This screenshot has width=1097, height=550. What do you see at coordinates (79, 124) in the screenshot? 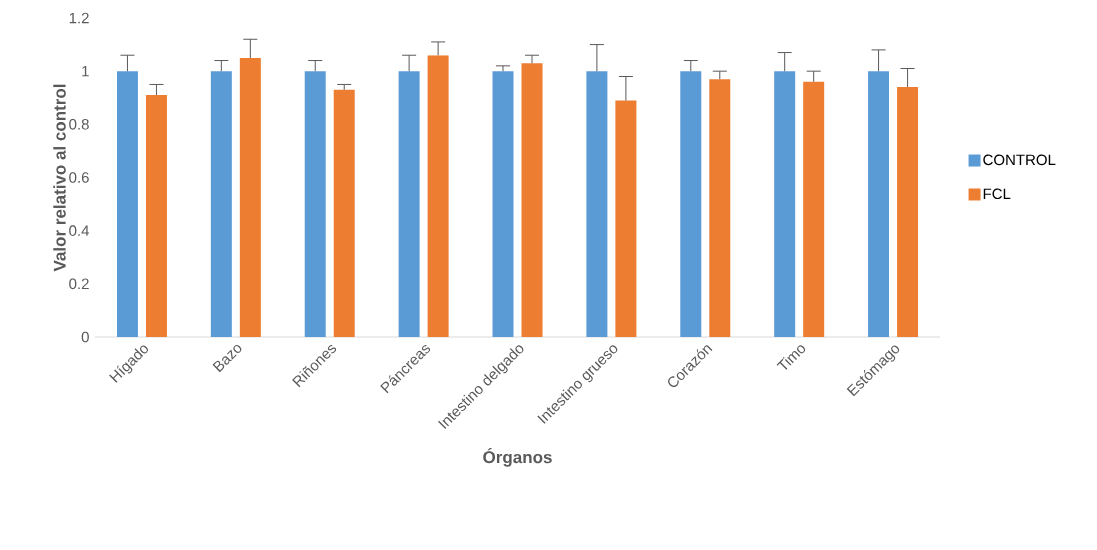
I see `y-tick-label: 0.8` at bounding box center [79, 124].